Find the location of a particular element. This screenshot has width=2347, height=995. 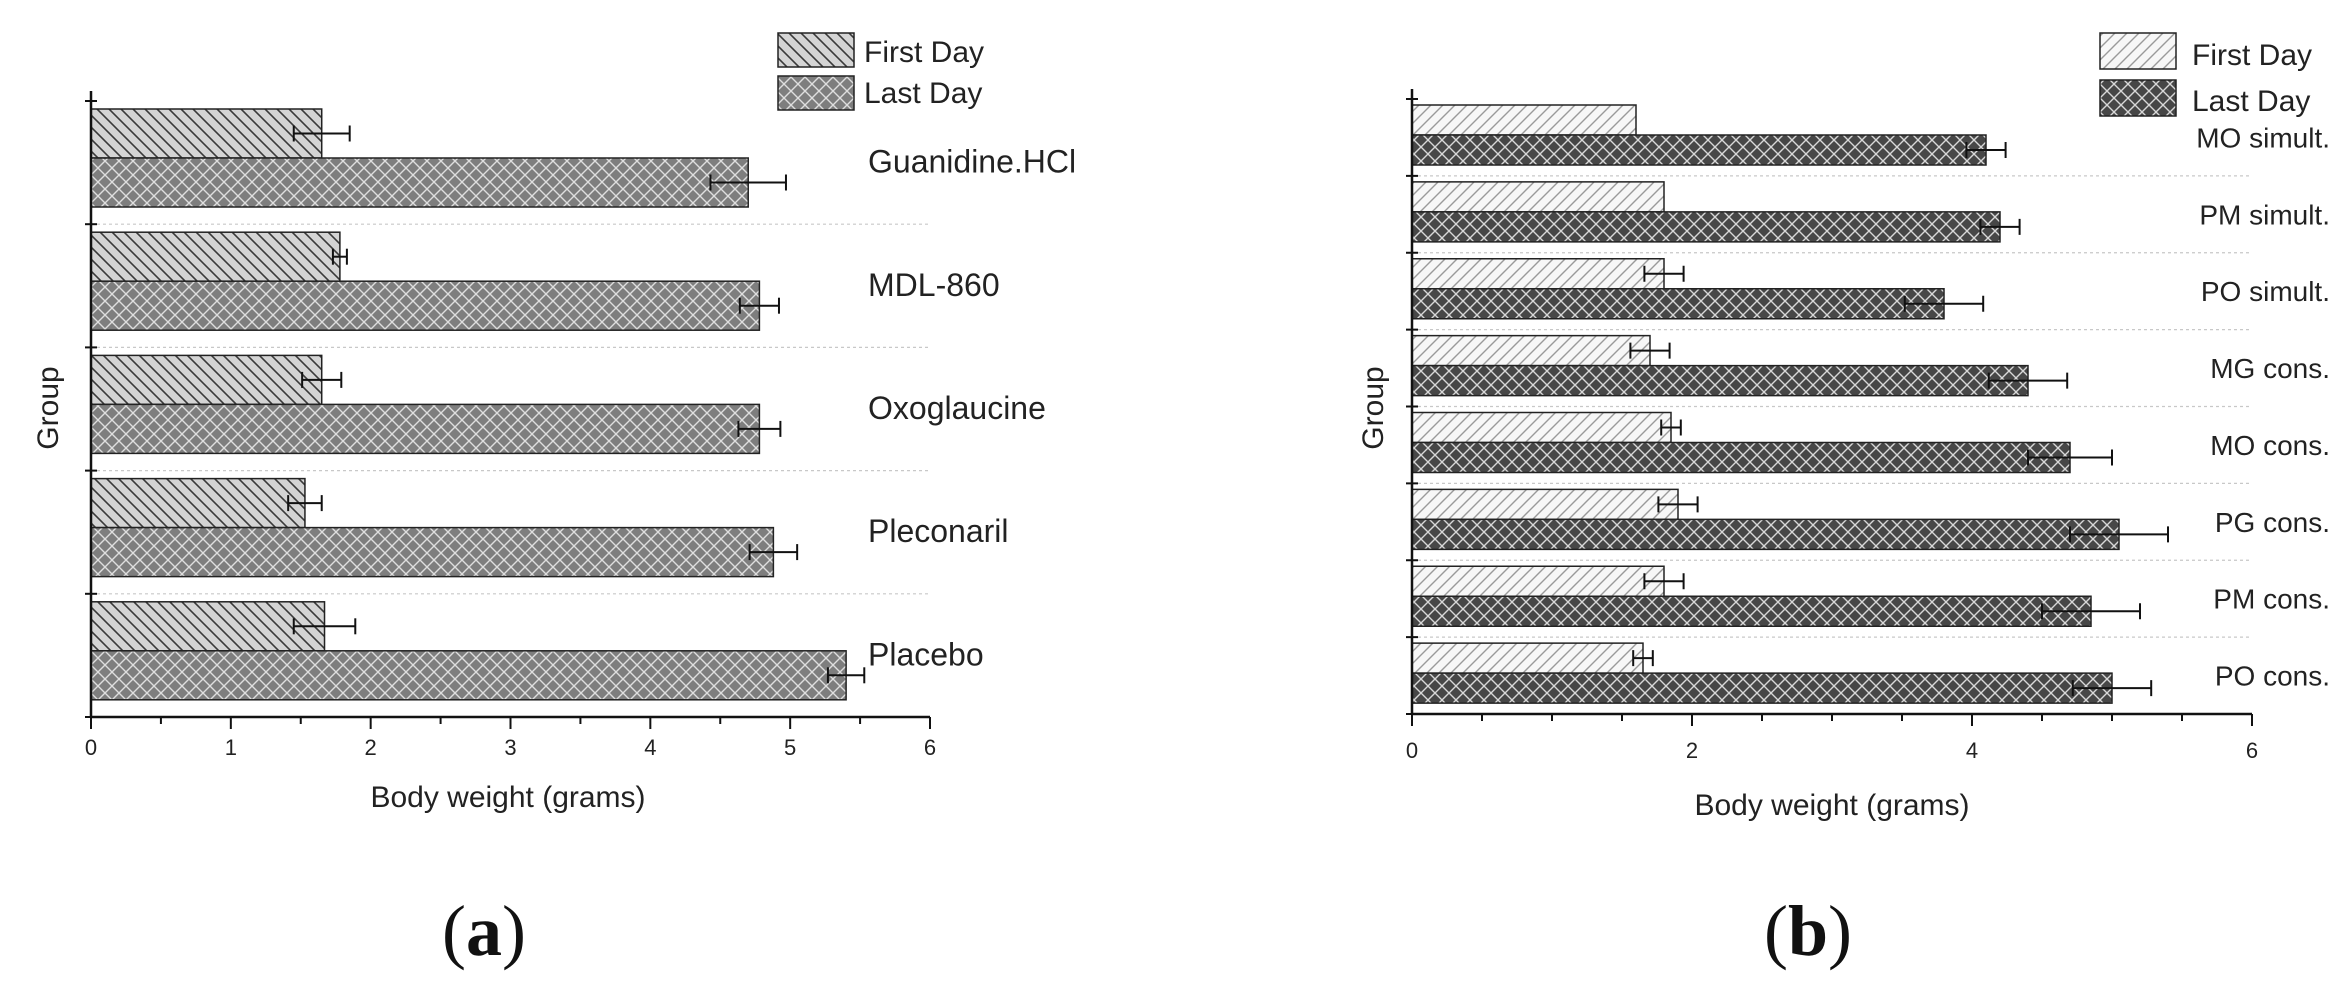

x-tick-label: 3 is located at coordinates (510, 747).